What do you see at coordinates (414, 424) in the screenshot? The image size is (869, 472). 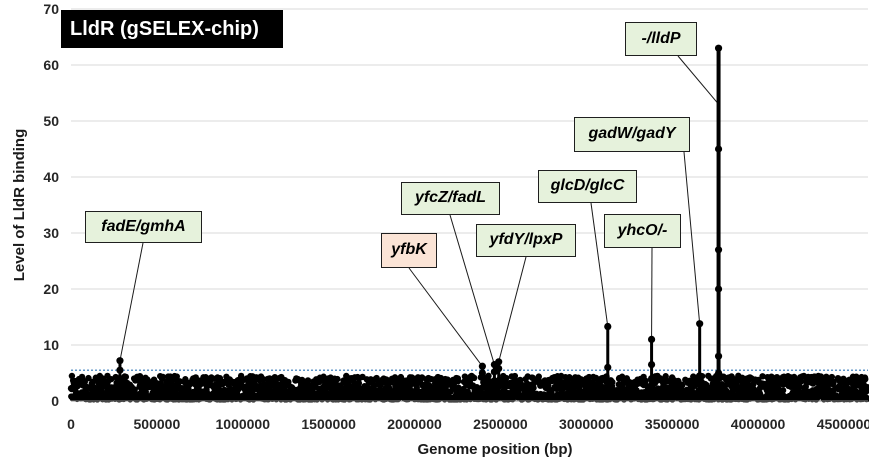 I see `x-tick-label: 2000000` at bounding box center [414, 424].